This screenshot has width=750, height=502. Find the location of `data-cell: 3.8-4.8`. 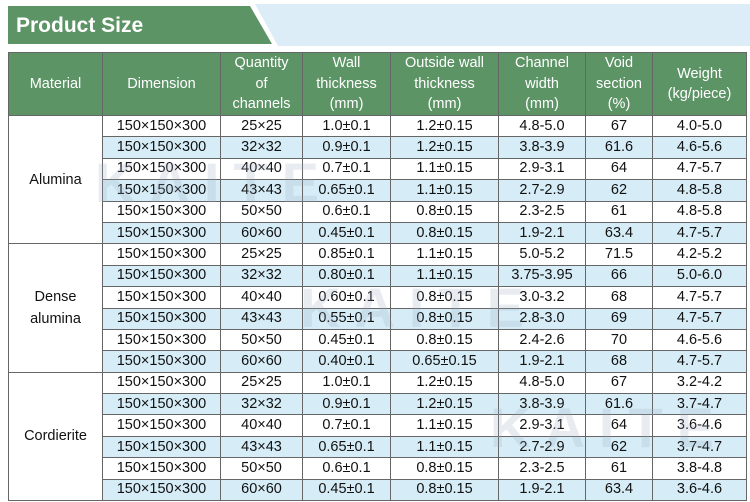

data-cell: 3.8-4.8 is located at coordinates (699, 468).